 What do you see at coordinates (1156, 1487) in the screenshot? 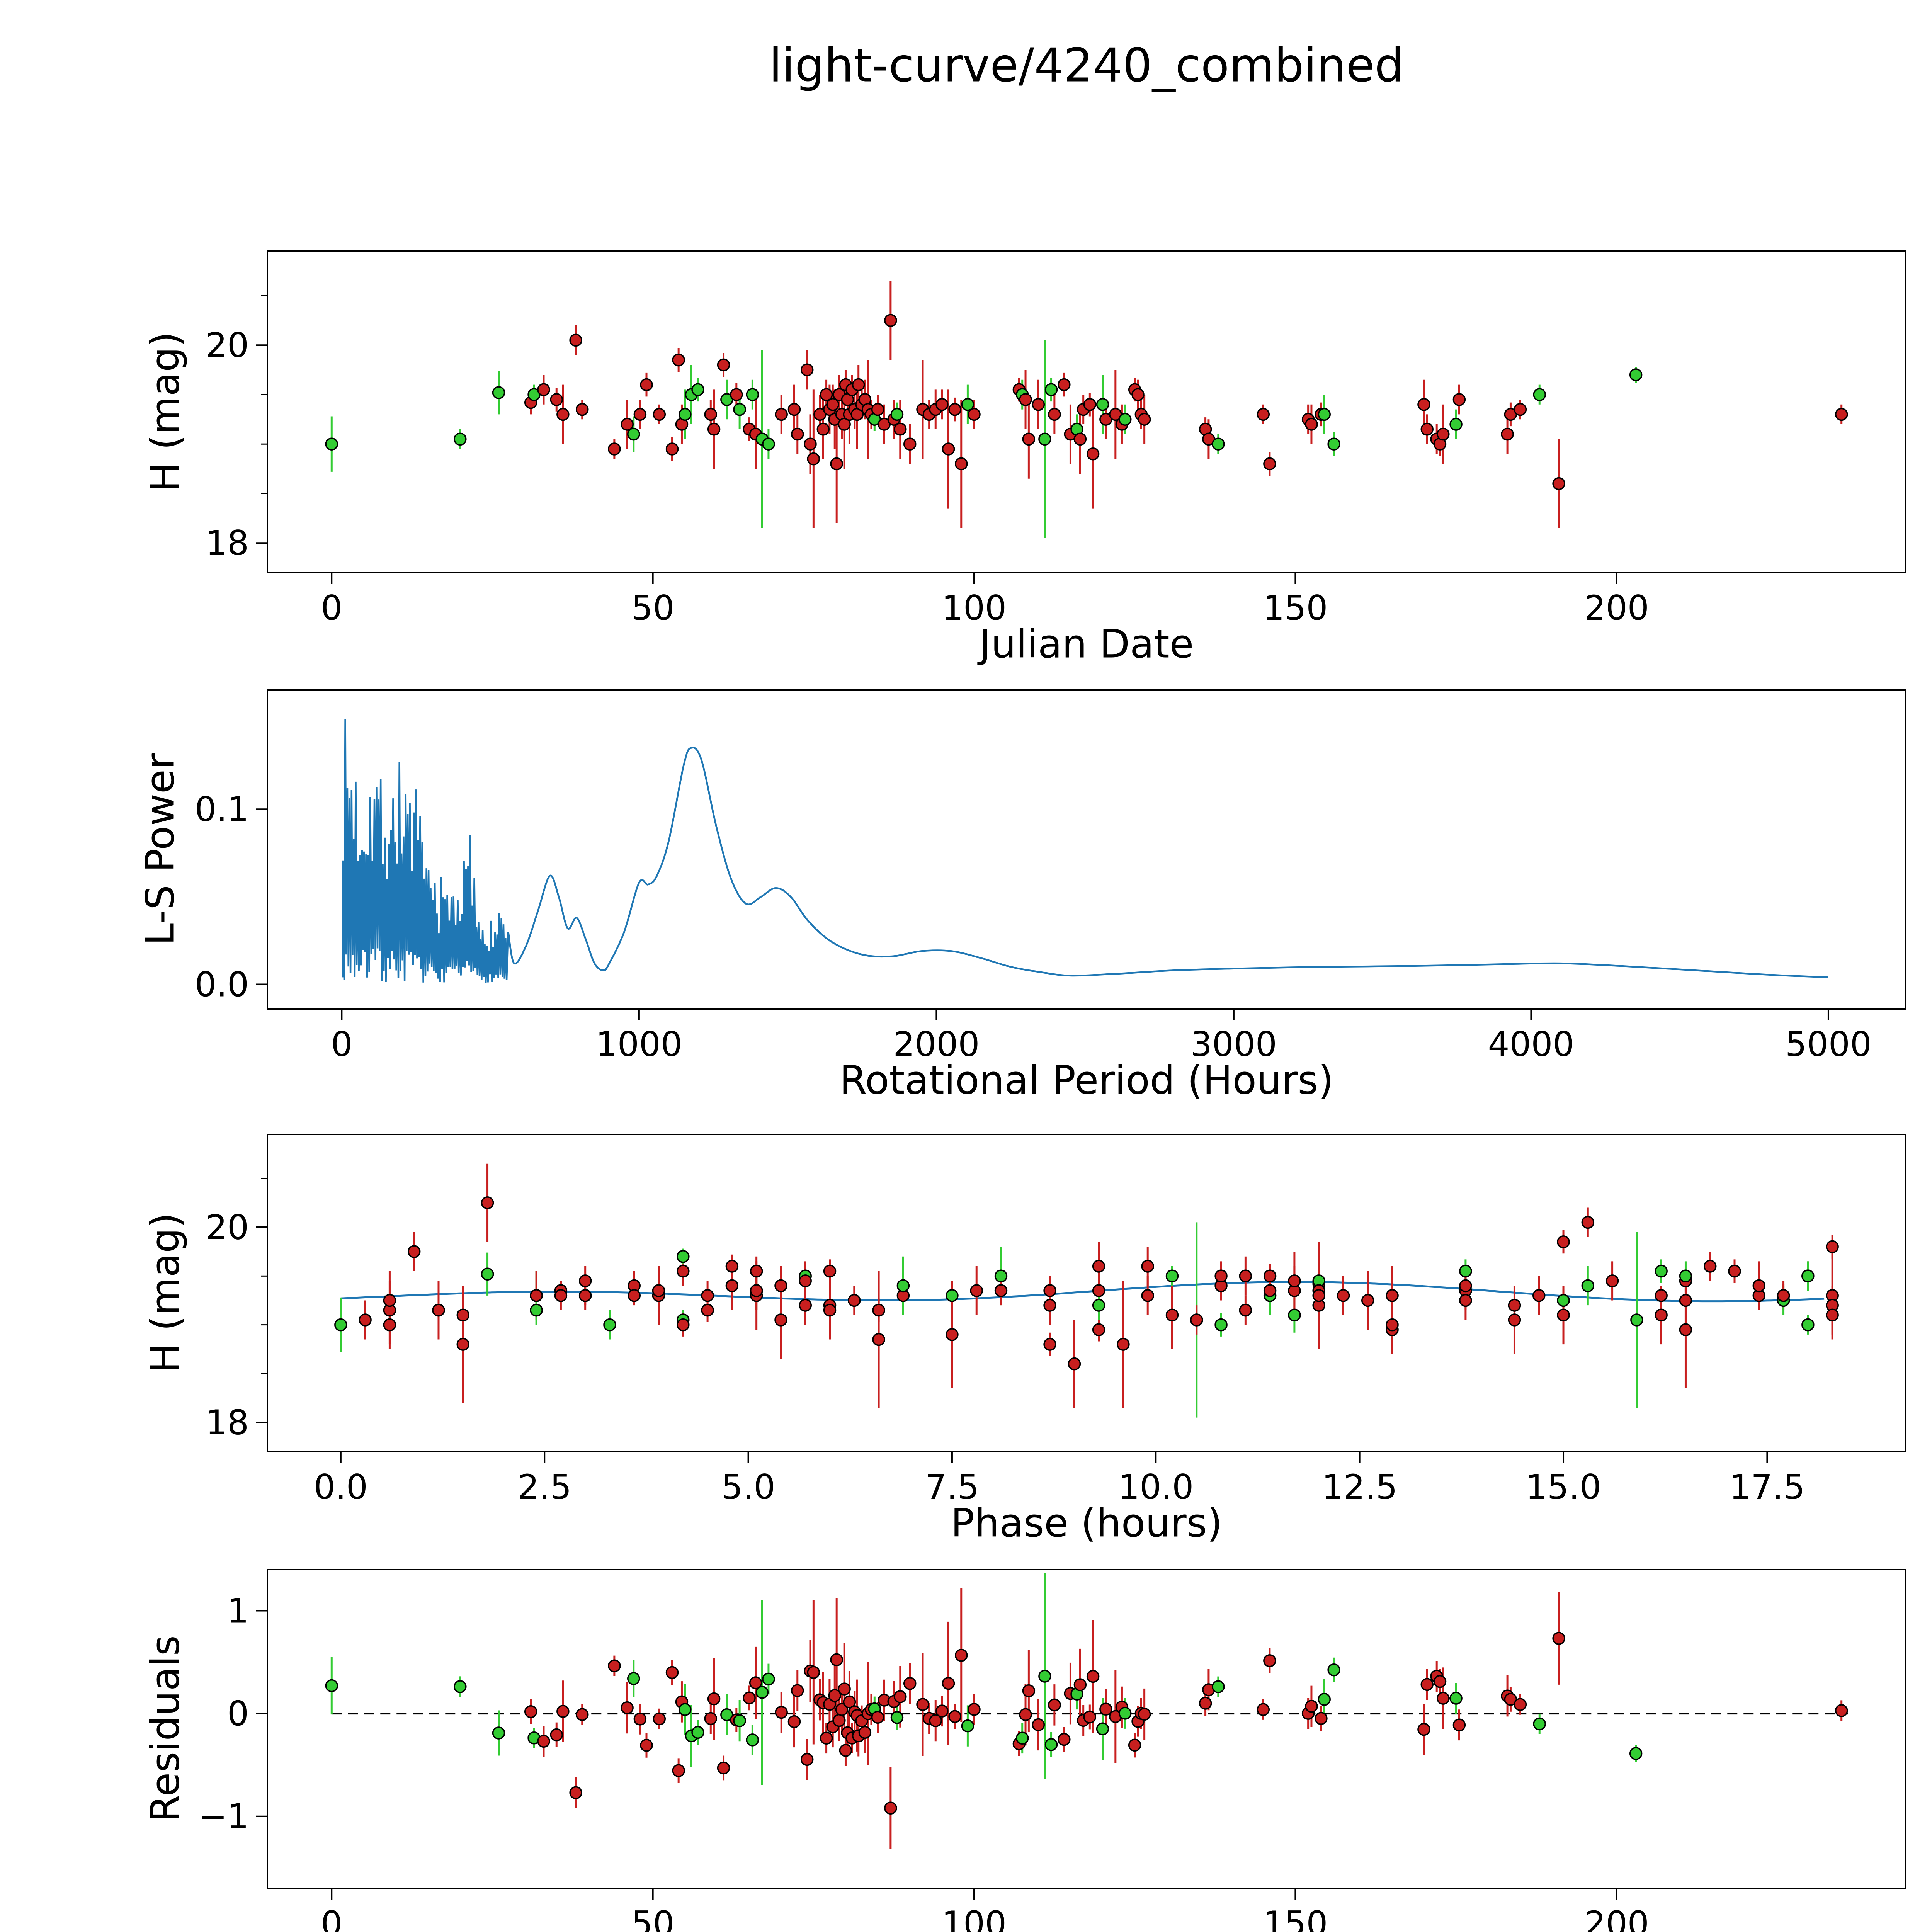
I see `tick-label: 10.0` at bounding box center [1156, 1487].